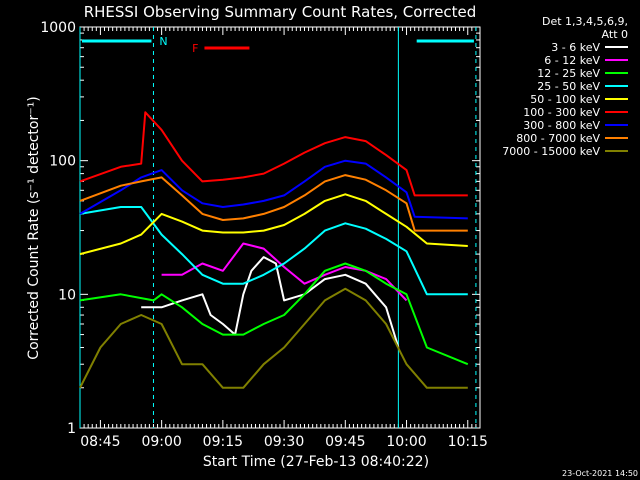 The image size is (640, 480). Describe the element at coordinates (316, 462) in the screenshot. I see `x-axis-label: Start Time (27-Feb-13 08:40:22)` at that location.